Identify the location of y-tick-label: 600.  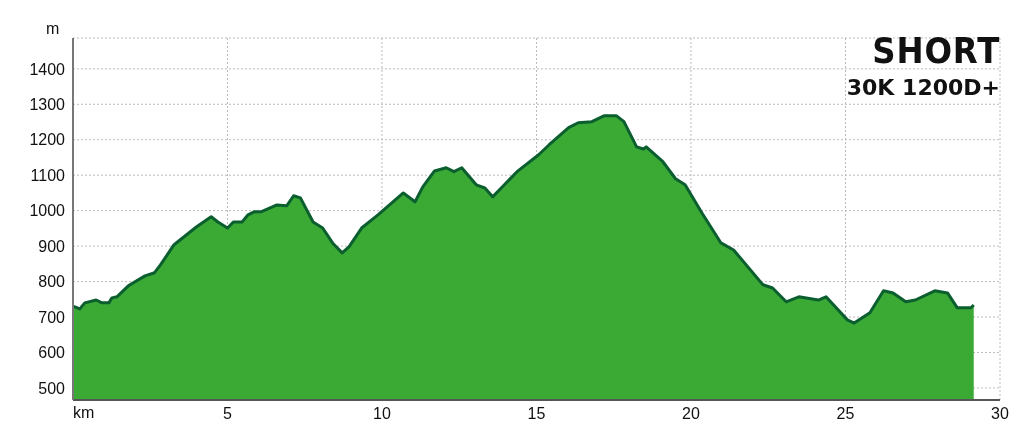
(52, 353).